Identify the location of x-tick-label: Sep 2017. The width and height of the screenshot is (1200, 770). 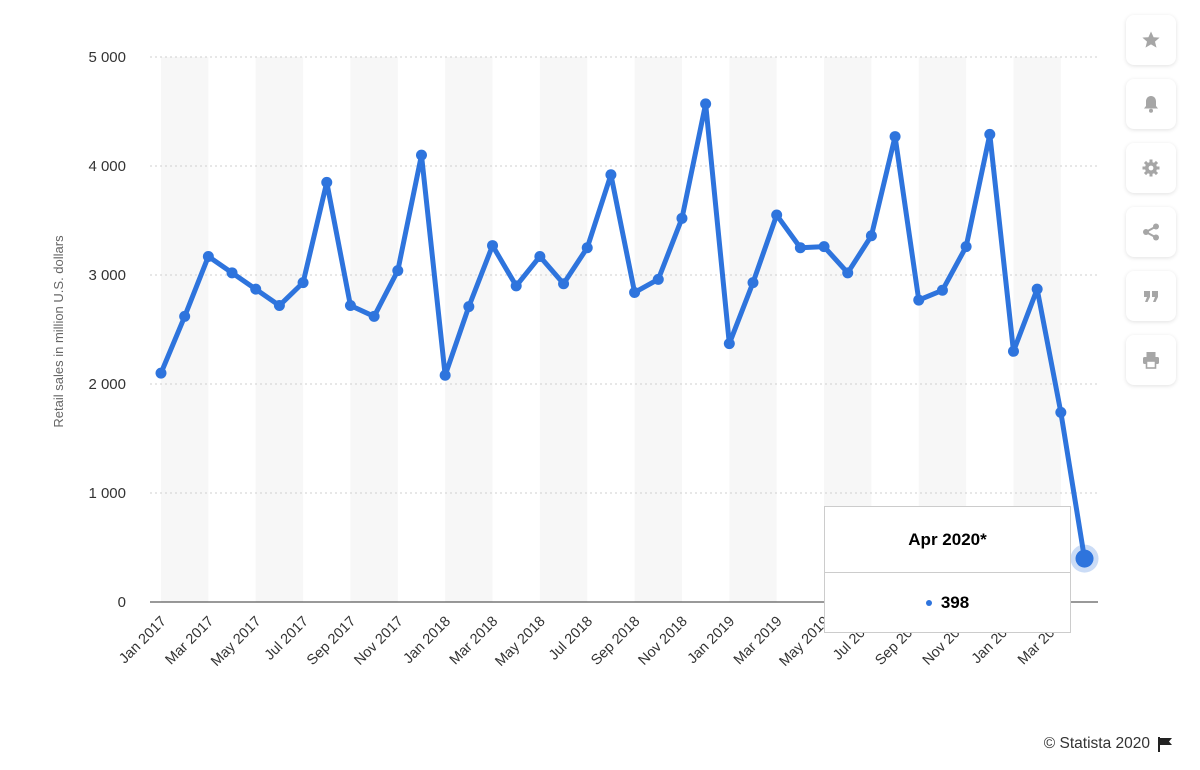
(331, 641).